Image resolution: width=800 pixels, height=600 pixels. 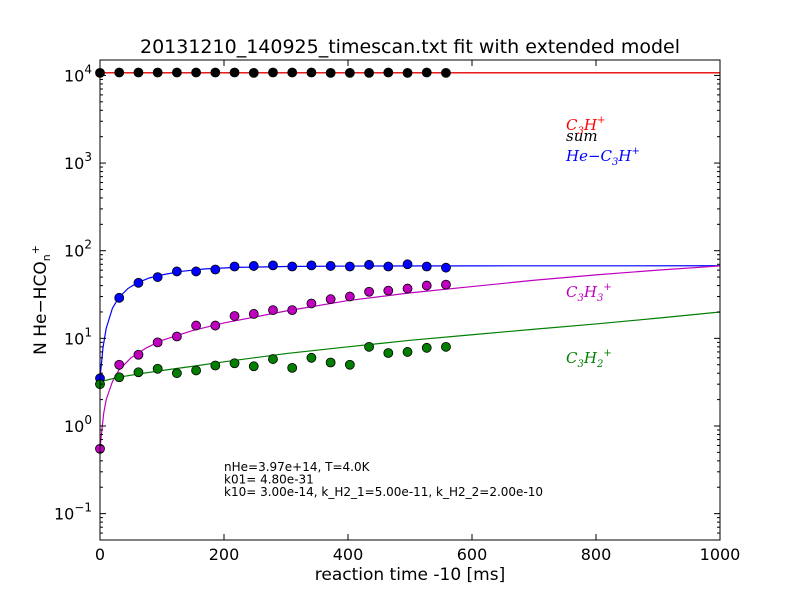 What do you see at coordinates (73, 512) in the screenshot?
I see `y-tick-label: 10⁻¹` at bounding box center [73, 512].